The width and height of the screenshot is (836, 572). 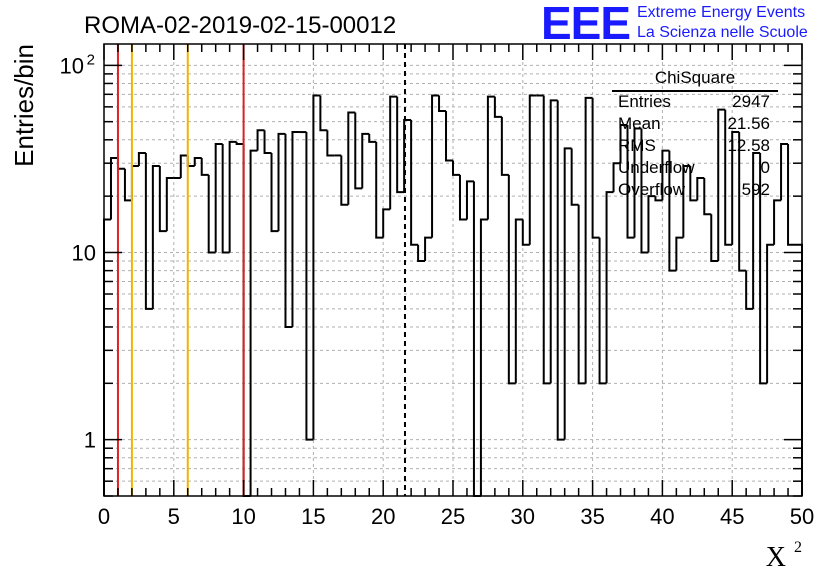 I want to click on stats-row-underflow: Underflow 0, so click(x=694, y=169).